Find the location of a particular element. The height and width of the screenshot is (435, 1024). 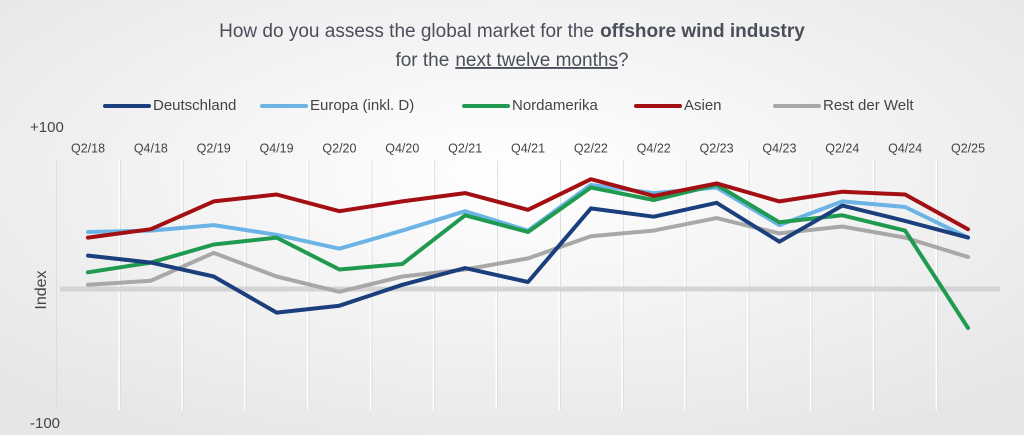

y-tick-label: -100 is located at coordinates (45, 423).